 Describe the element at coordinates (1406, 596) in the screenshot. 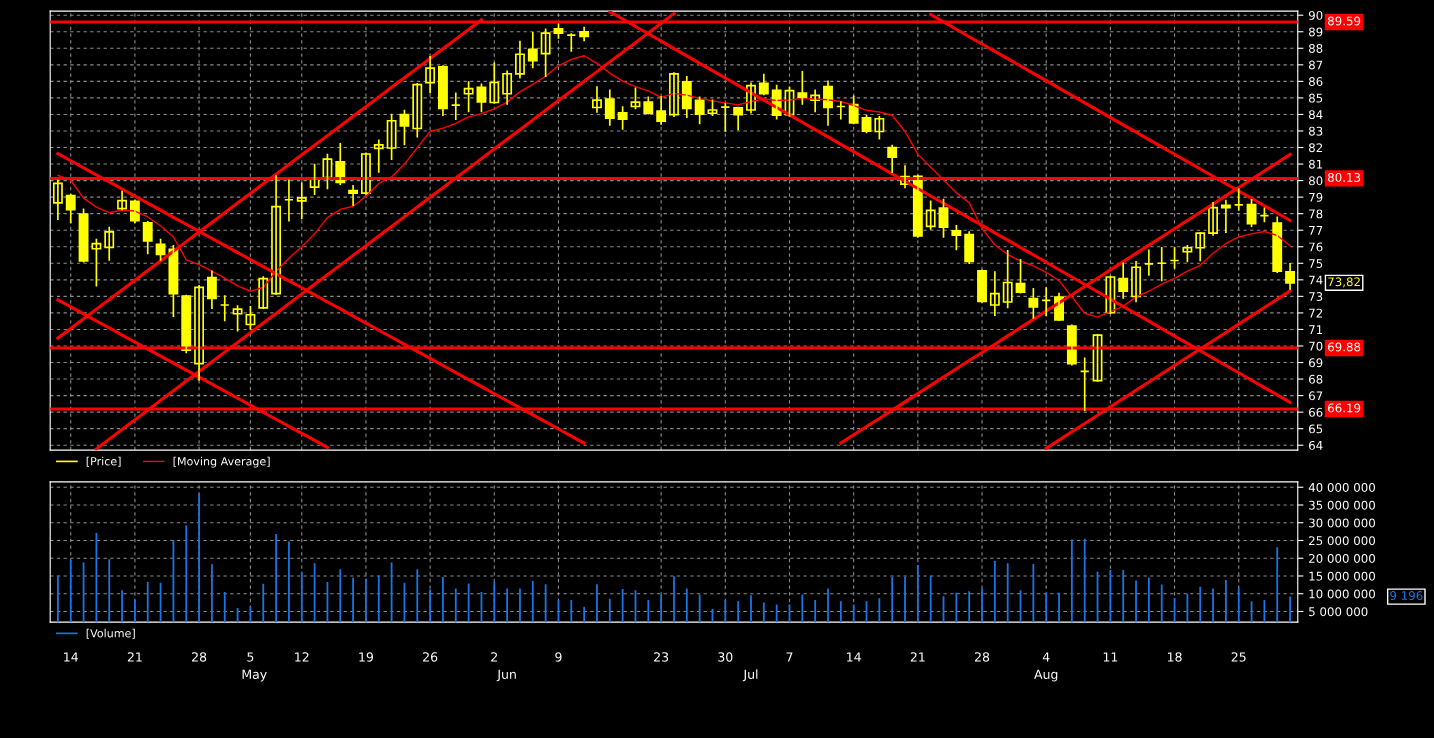

I see `text: 9 196` at that location.